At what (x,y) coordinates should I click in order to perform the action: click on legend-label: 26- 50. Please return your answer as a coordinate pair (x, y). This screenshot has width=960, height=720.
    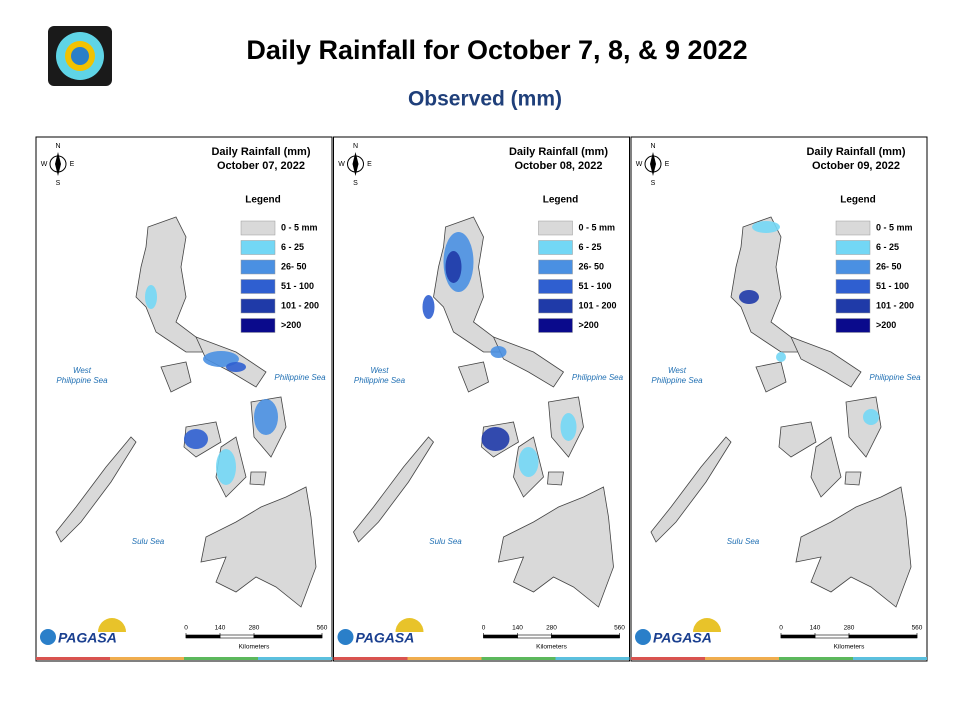
    Looking at the image, I should click on (592, 266).